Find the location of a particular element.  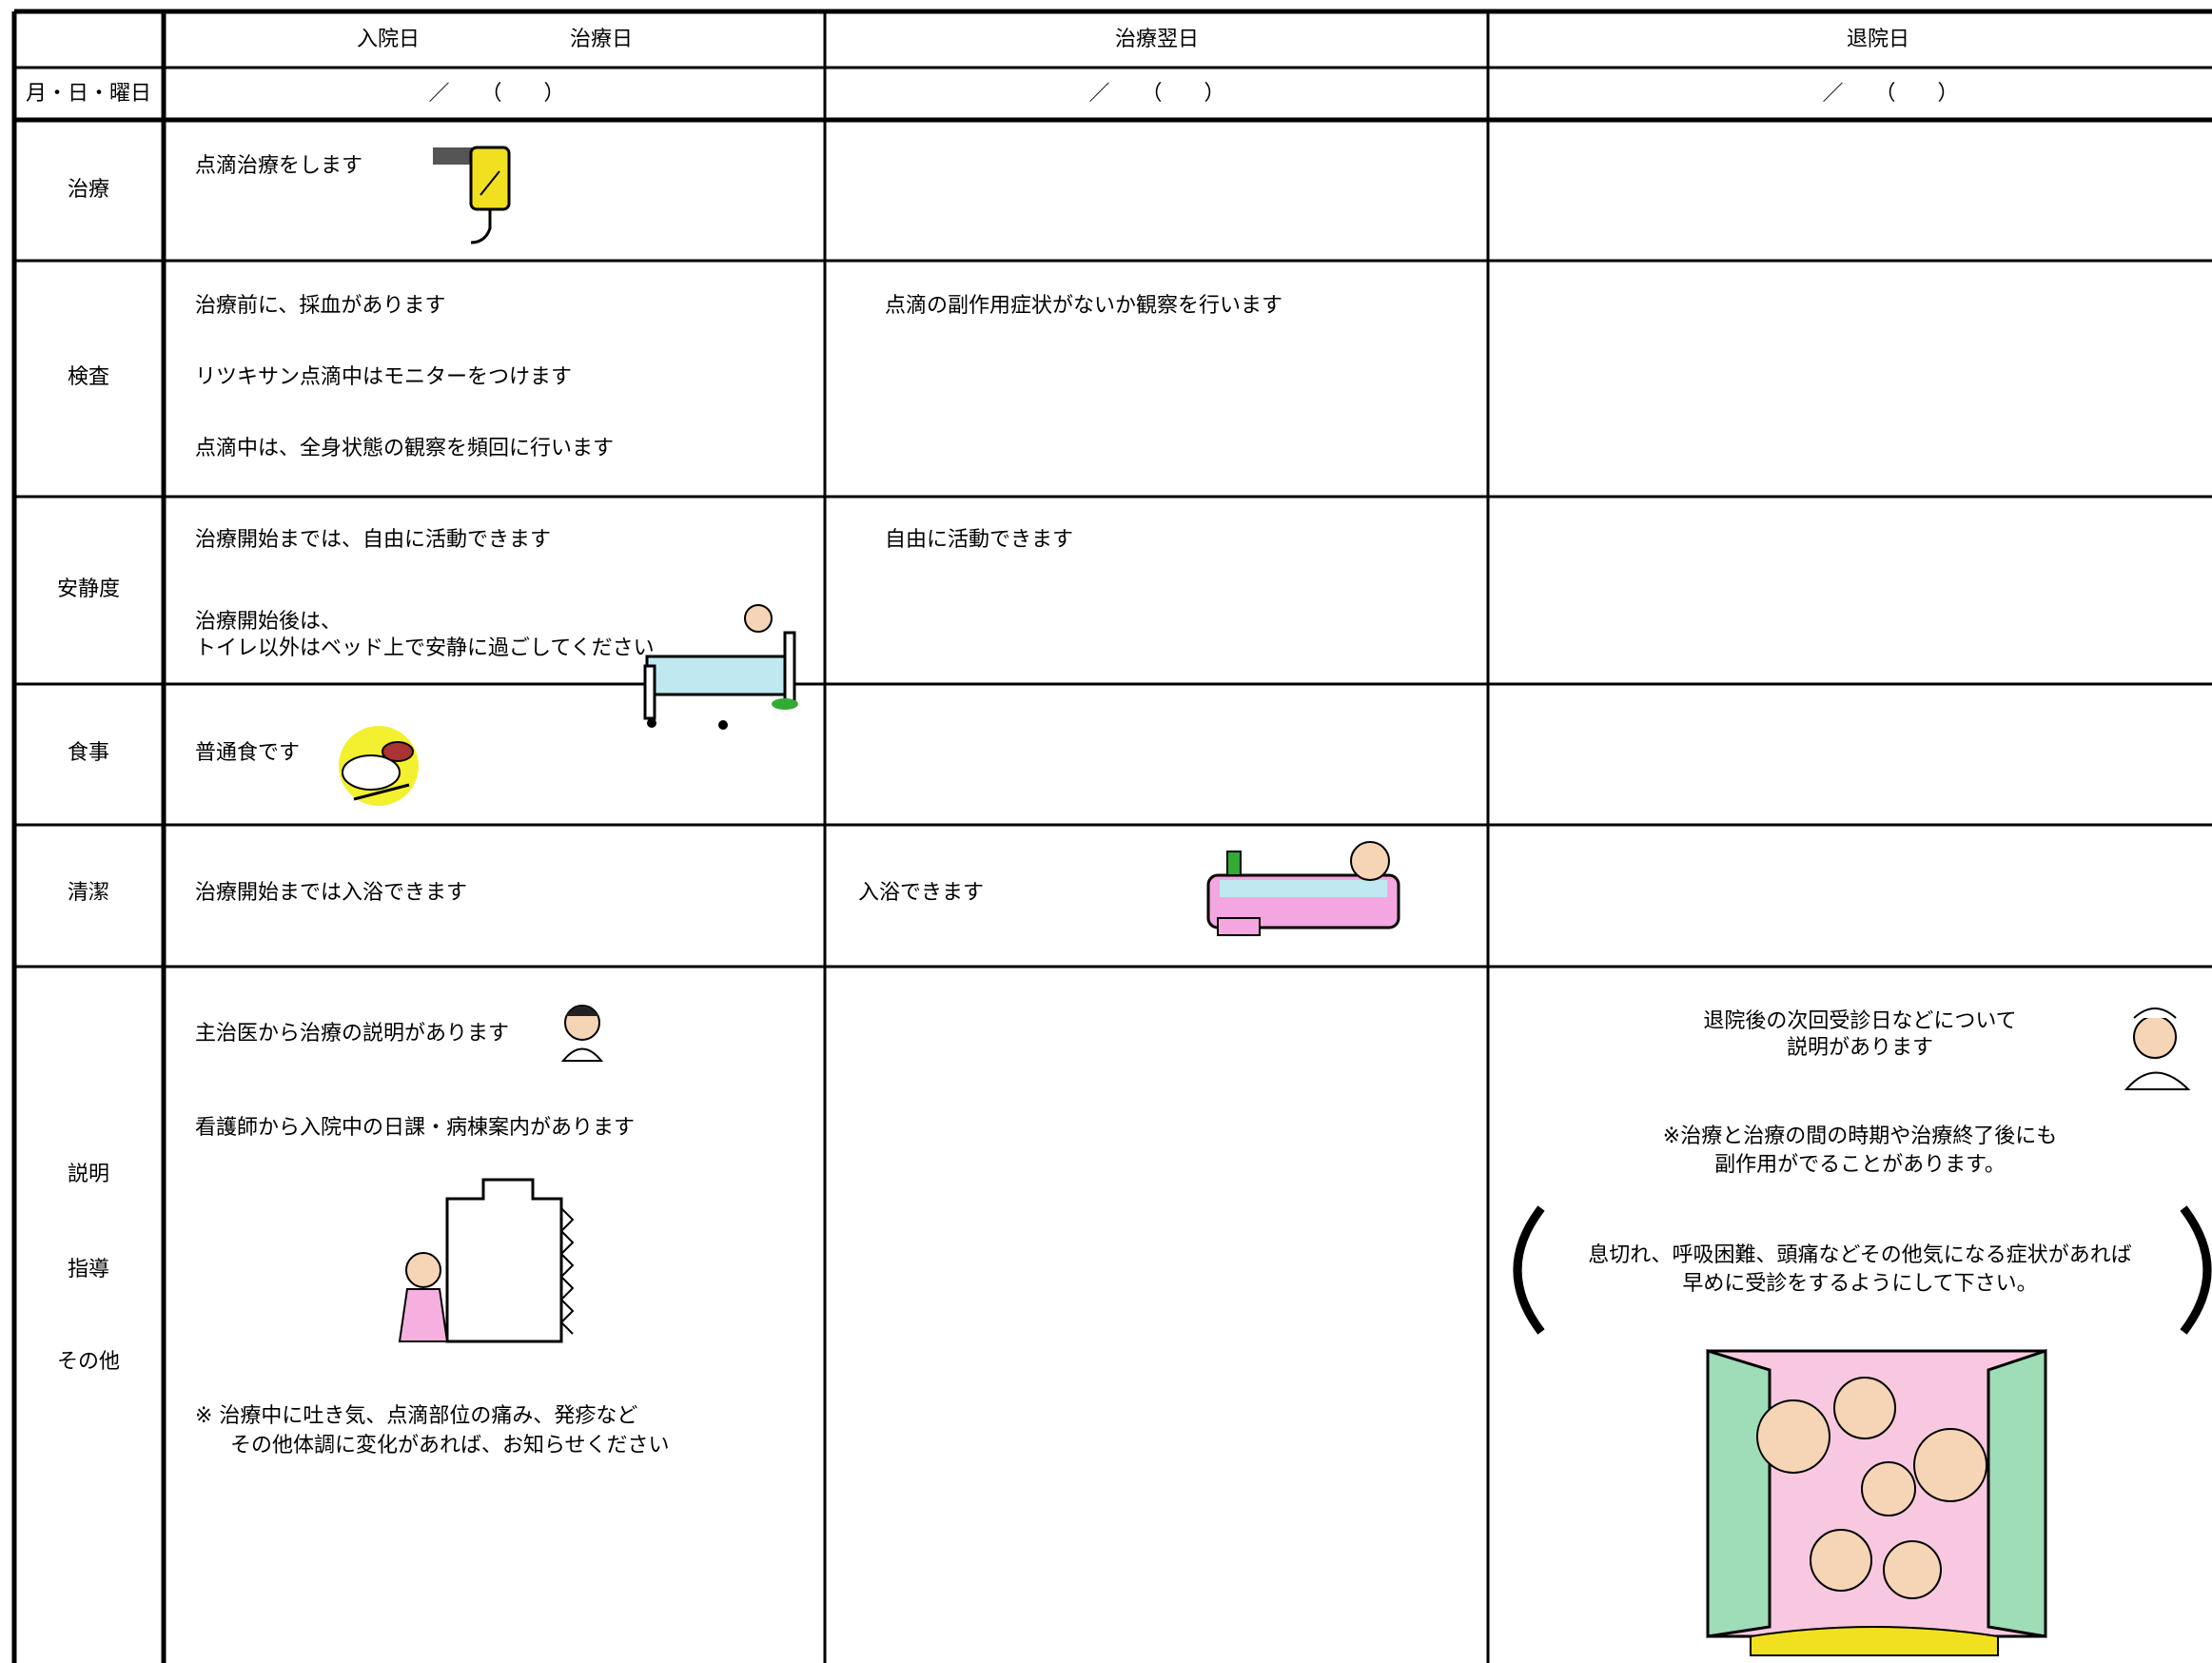

row-label: 食事 is located at coordinates (88, 753).